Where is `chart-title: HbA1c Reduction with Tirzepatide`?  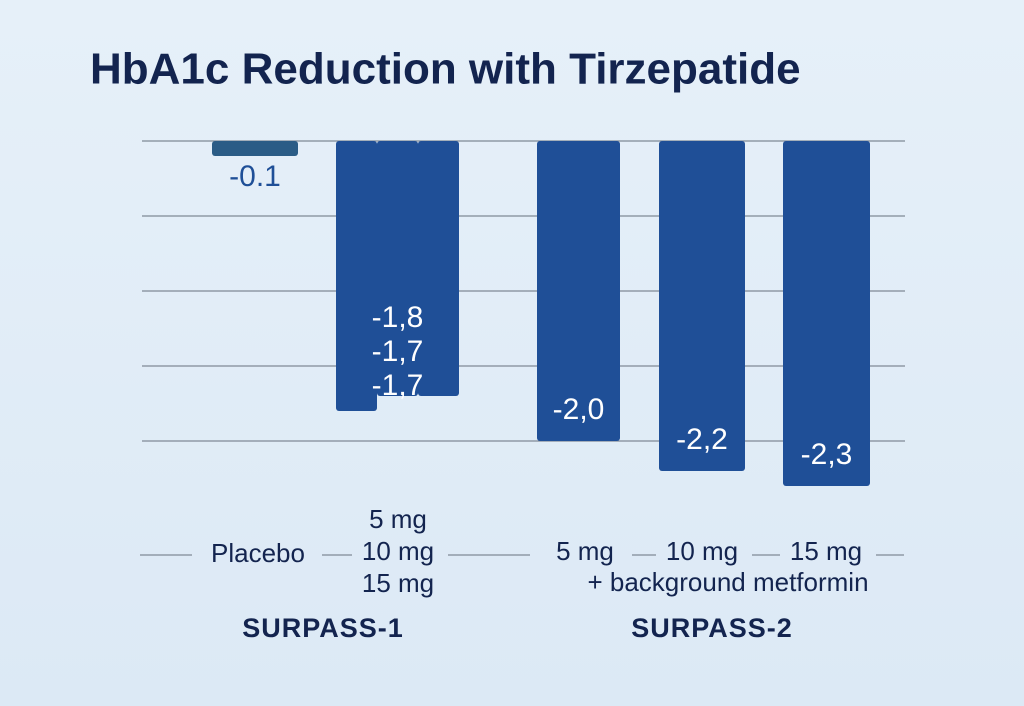 chart-title: HbA1c Reduction with Tirzepatide is located at coordinates (445, 69).